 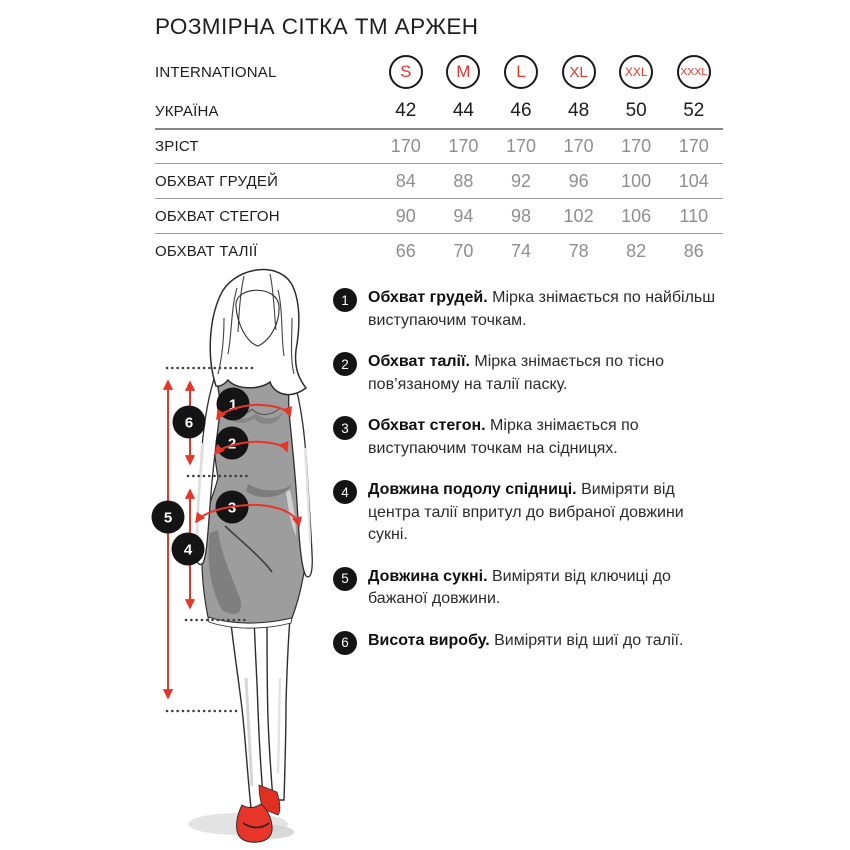 I want to click on size-value-52: 52, so click(x=694, y=110).